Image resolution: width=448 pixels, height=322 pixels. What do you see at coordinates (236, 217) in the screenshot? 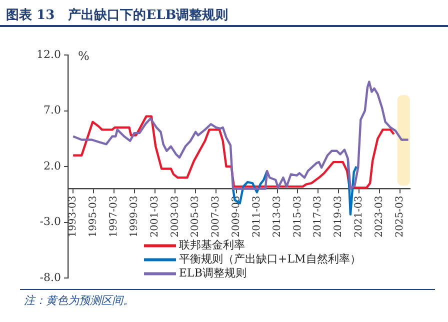
I see `x-tick-label: 2009-03` at bounding box center [236, 217].